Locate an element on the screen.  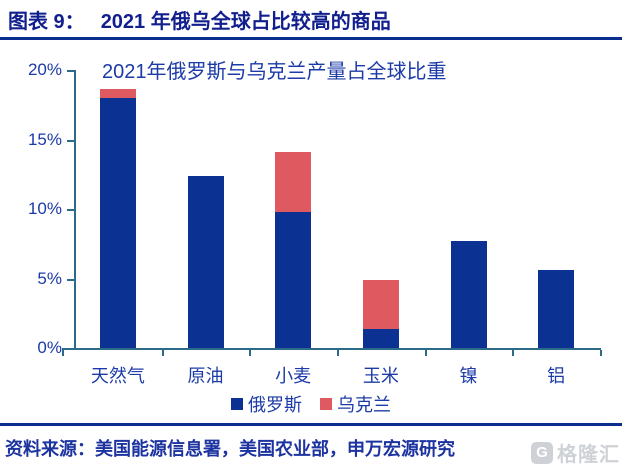
x-category-label: 天然气 is located at coordinates (117, 376).